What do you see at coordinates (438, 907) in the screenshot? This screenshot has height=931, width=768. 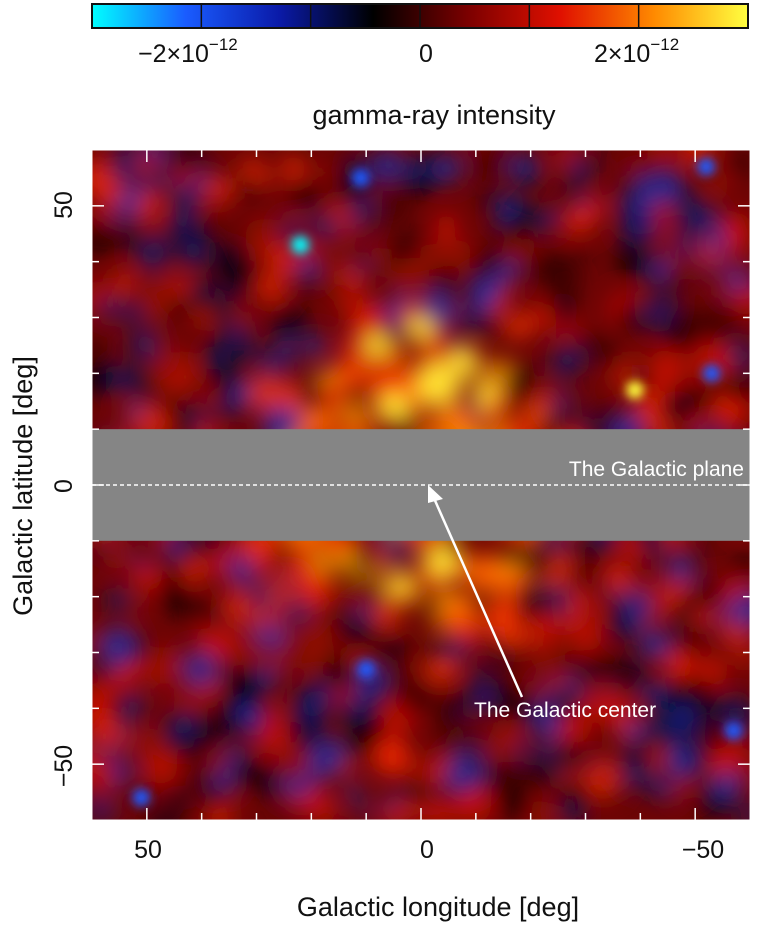 I see `x-axis-title: Galactic longitude [deg]` at bounding box center [438, 907].